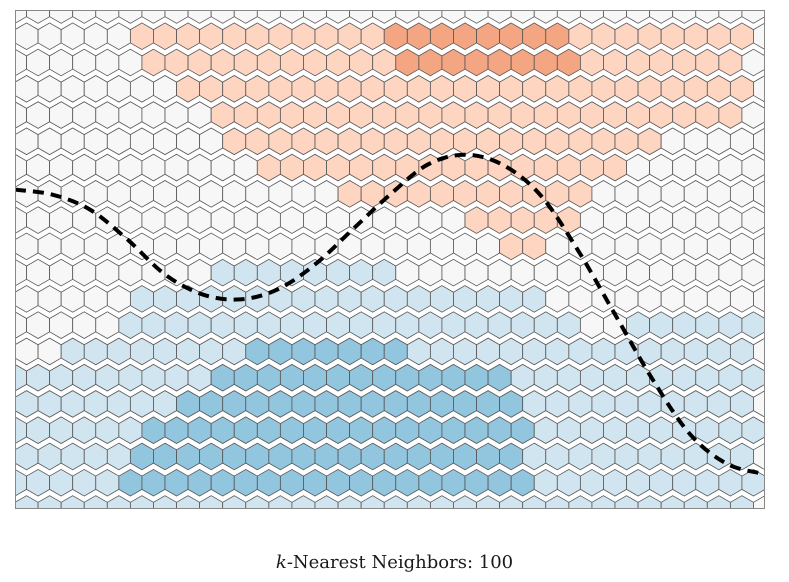  Describe the element at coordinates (400, 562) in the screenshot. I see `caption-label: -Nearest Neighbors: 100` at that location.